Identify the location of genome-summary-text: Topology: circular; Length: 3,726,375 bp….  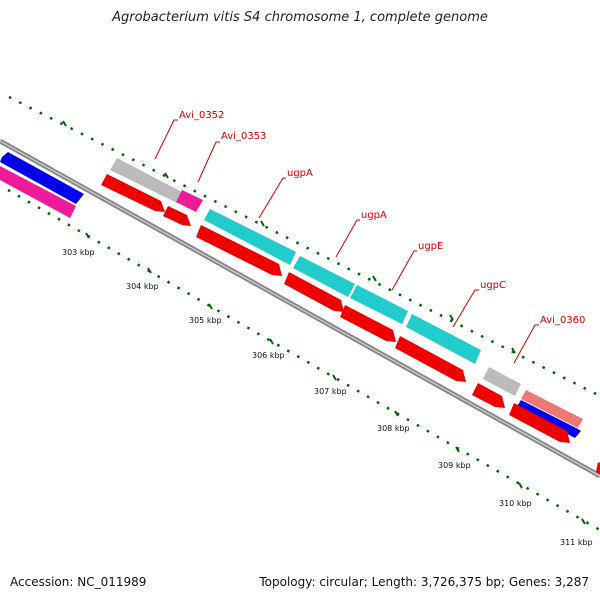
(424, 582).